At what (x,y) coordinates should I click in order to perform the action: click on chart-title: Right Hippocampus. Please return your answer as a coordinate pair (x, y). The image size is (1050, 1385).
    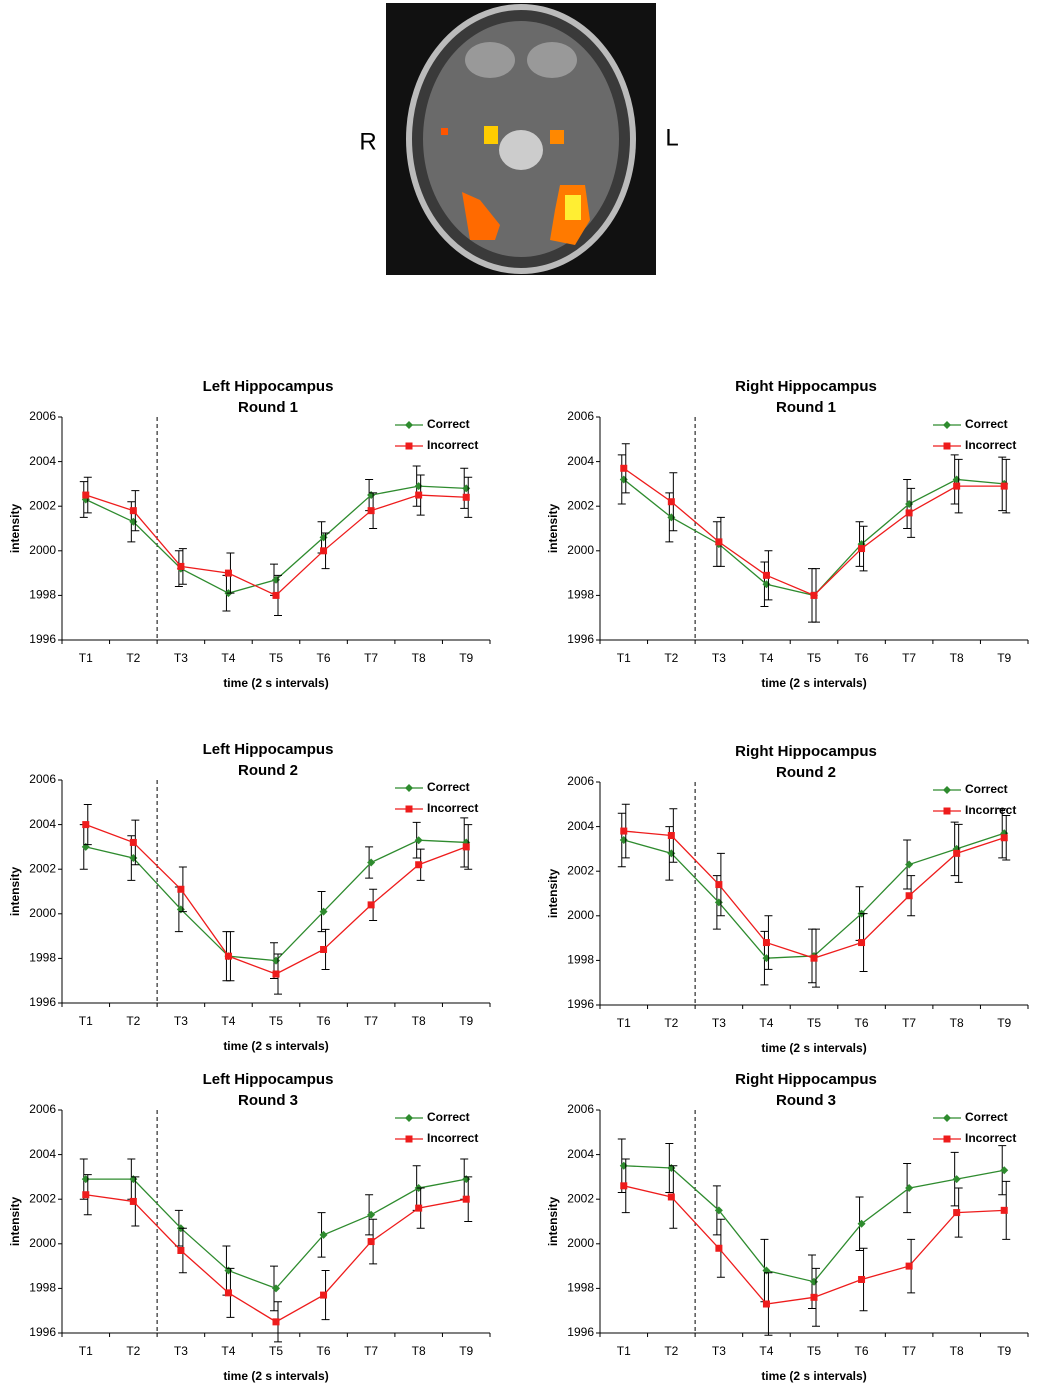
    Looking at the image, I should click on (806, 751).